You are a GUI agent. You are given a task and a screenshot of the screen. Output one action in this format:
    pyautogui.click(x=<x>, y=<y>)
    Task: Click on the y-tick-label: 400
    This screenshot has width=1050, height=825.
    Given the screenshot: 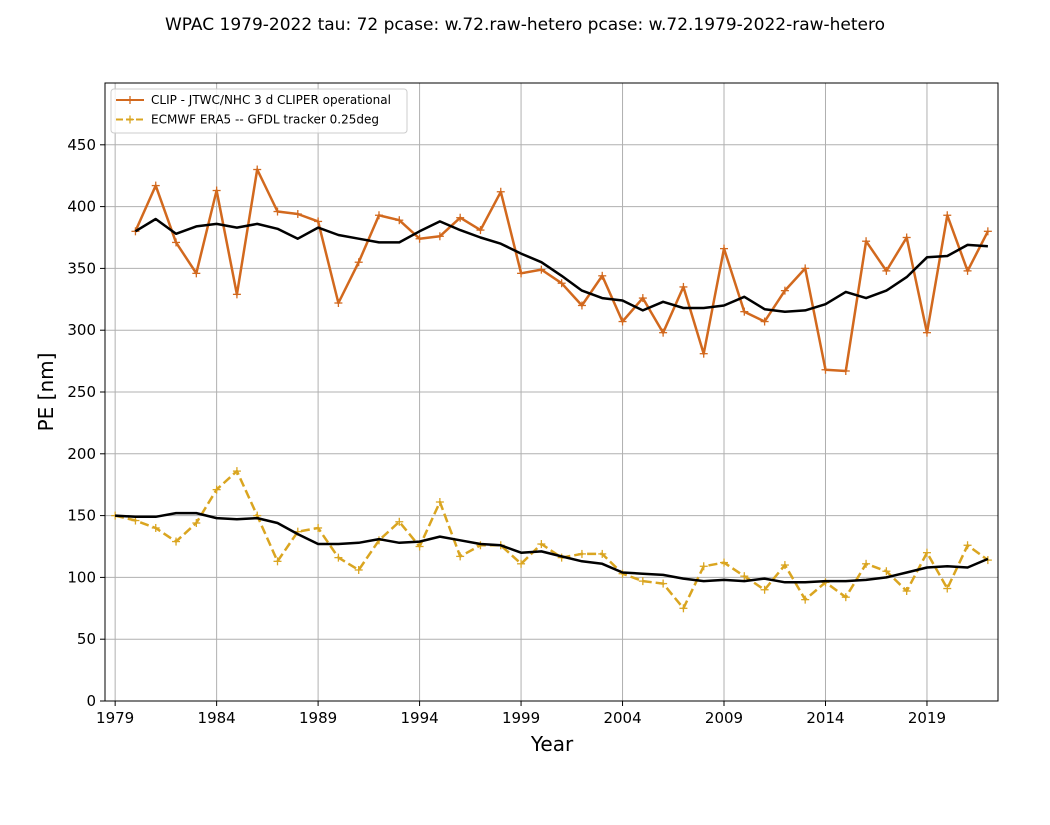 What is the action you would take?
    pyautogui.click(x=81, y=207)
    